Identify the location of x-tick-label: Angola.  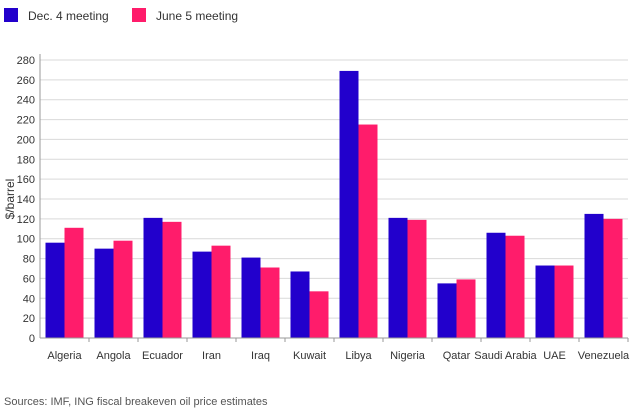
(113, 356).